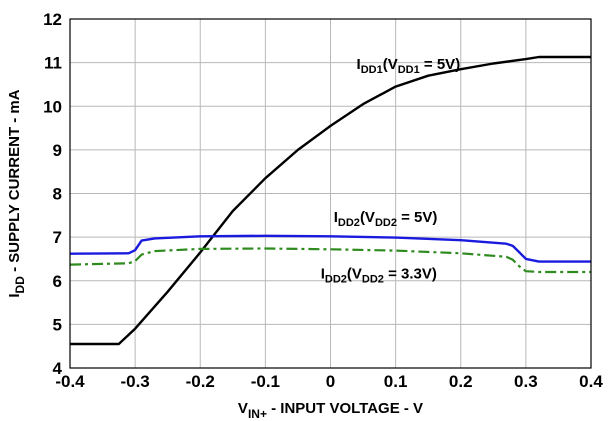 This screenshot has width=616, height=421. What do you see at coordinates (379, 276) in the screenshot?
I see `series-annotation-3: IDD2(VDD2 = 3.3V)` at bounding box center [379, 276].